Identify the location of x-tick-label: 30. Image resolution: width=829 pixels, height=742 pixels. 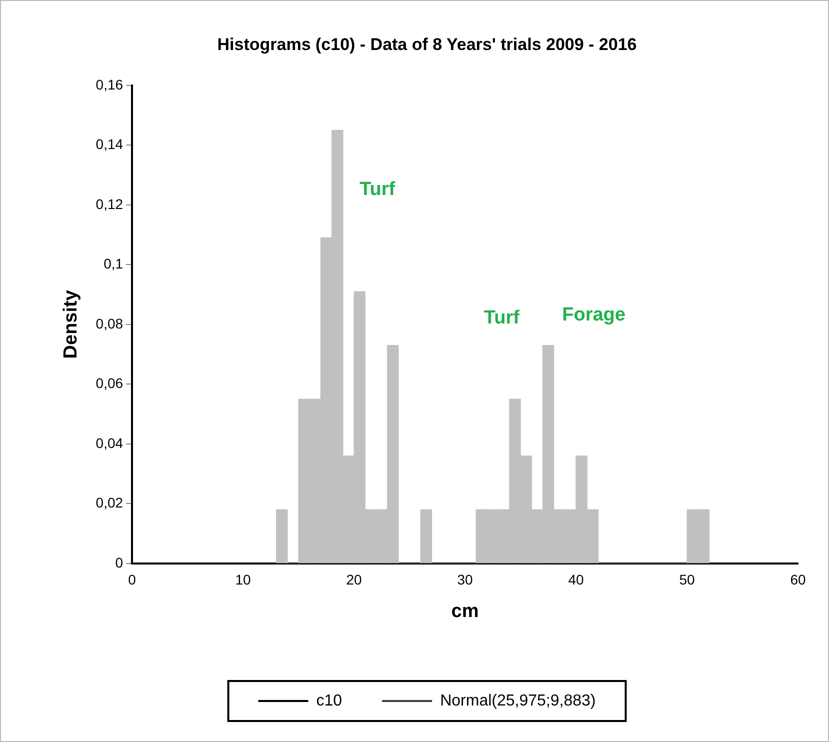
(465, 580).